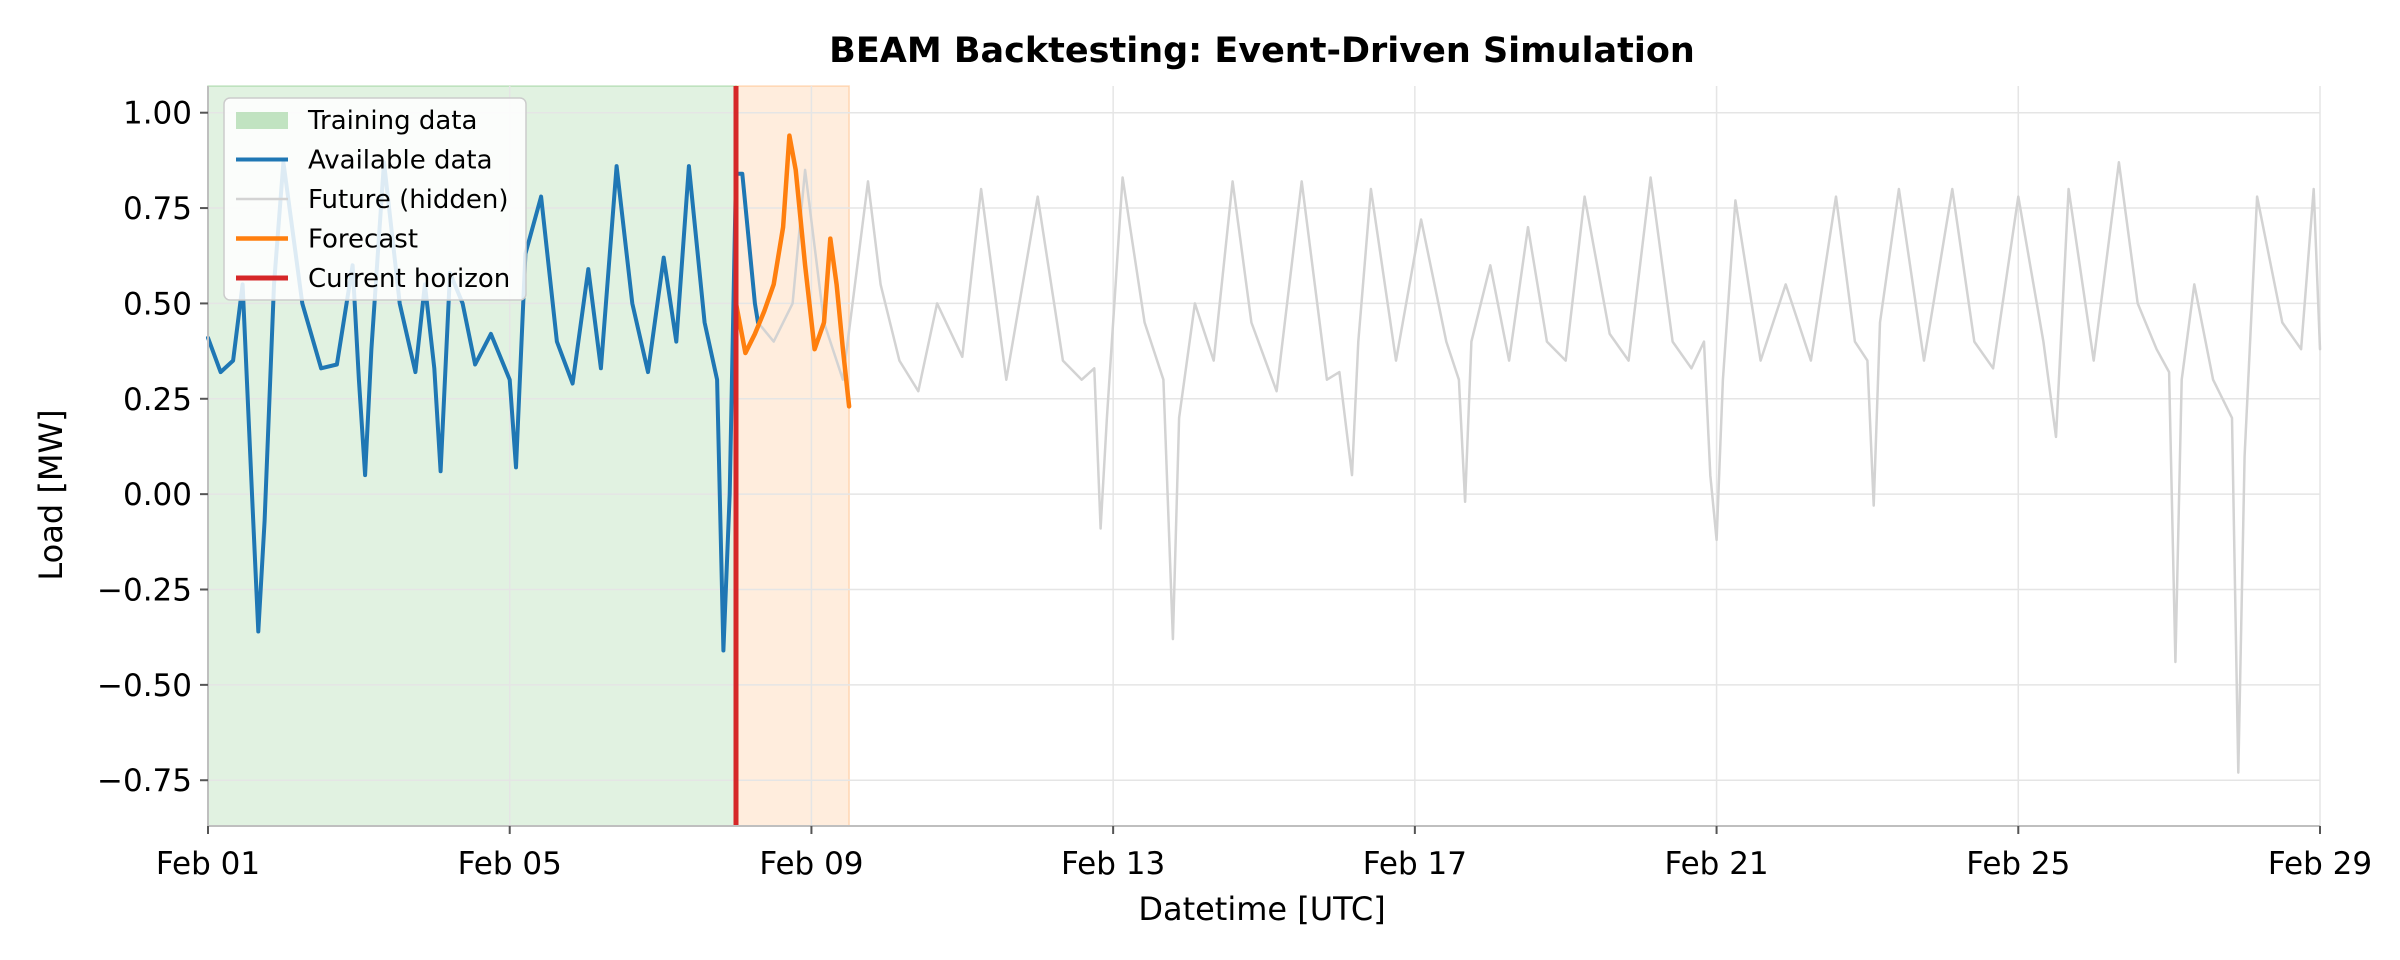 The height and width of the screenshot is (960, 2400). Describe the element at coordinates (1716, 864) in the screenshot. I see `x-tick-label: Feb 21` at that location.